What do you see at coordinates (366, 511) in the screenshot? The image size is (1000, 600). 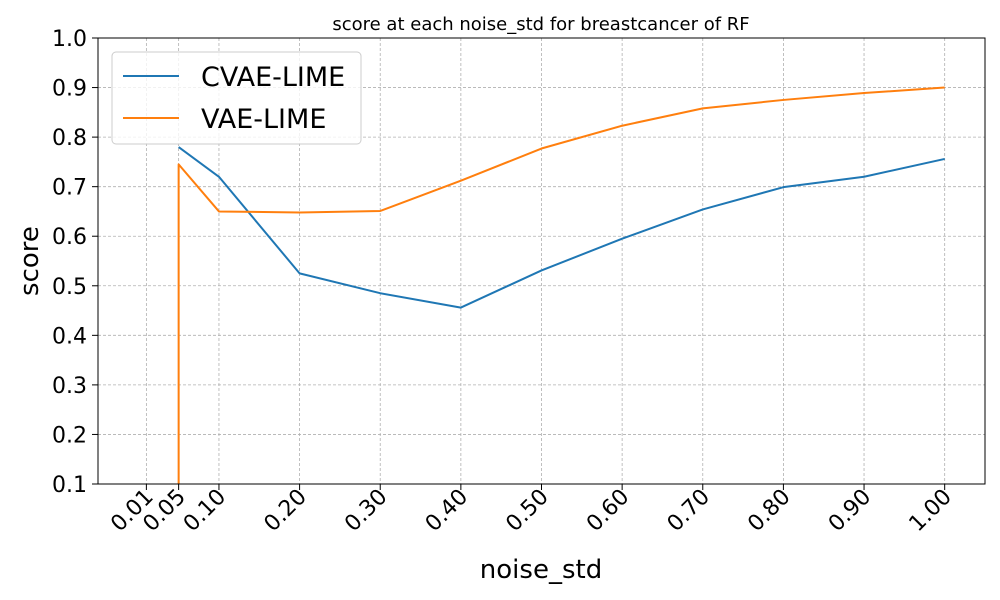 I see `x-tick-label: 0.30` at bounding box center [366, 511].